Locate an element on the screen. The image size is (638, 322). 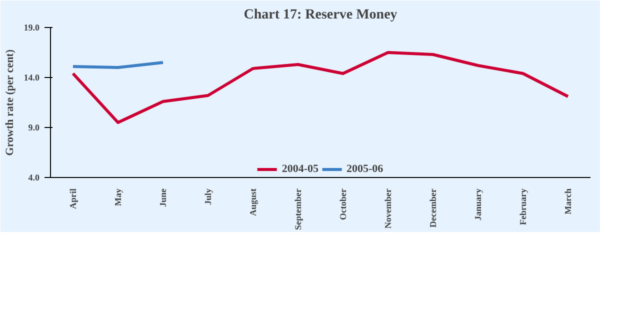
x-tick-label: September is located at coordinates (298, 209).